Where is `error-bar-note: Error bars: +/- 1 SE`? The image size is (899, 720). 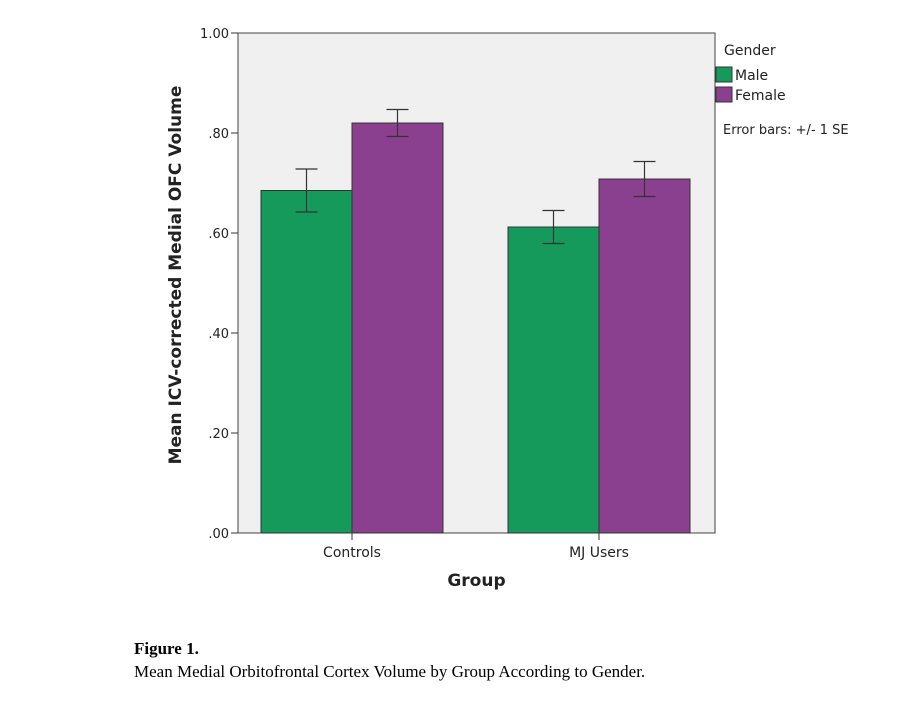 error-bar-note: Error bars: +/- 1 SE is located at coordinates (786, 130).